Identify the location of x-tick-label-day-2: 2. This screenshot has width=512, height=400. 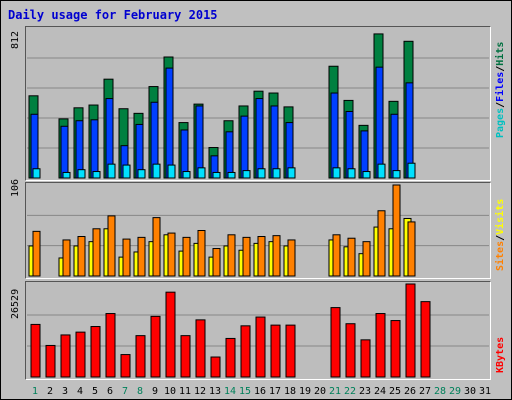
(50, 391).